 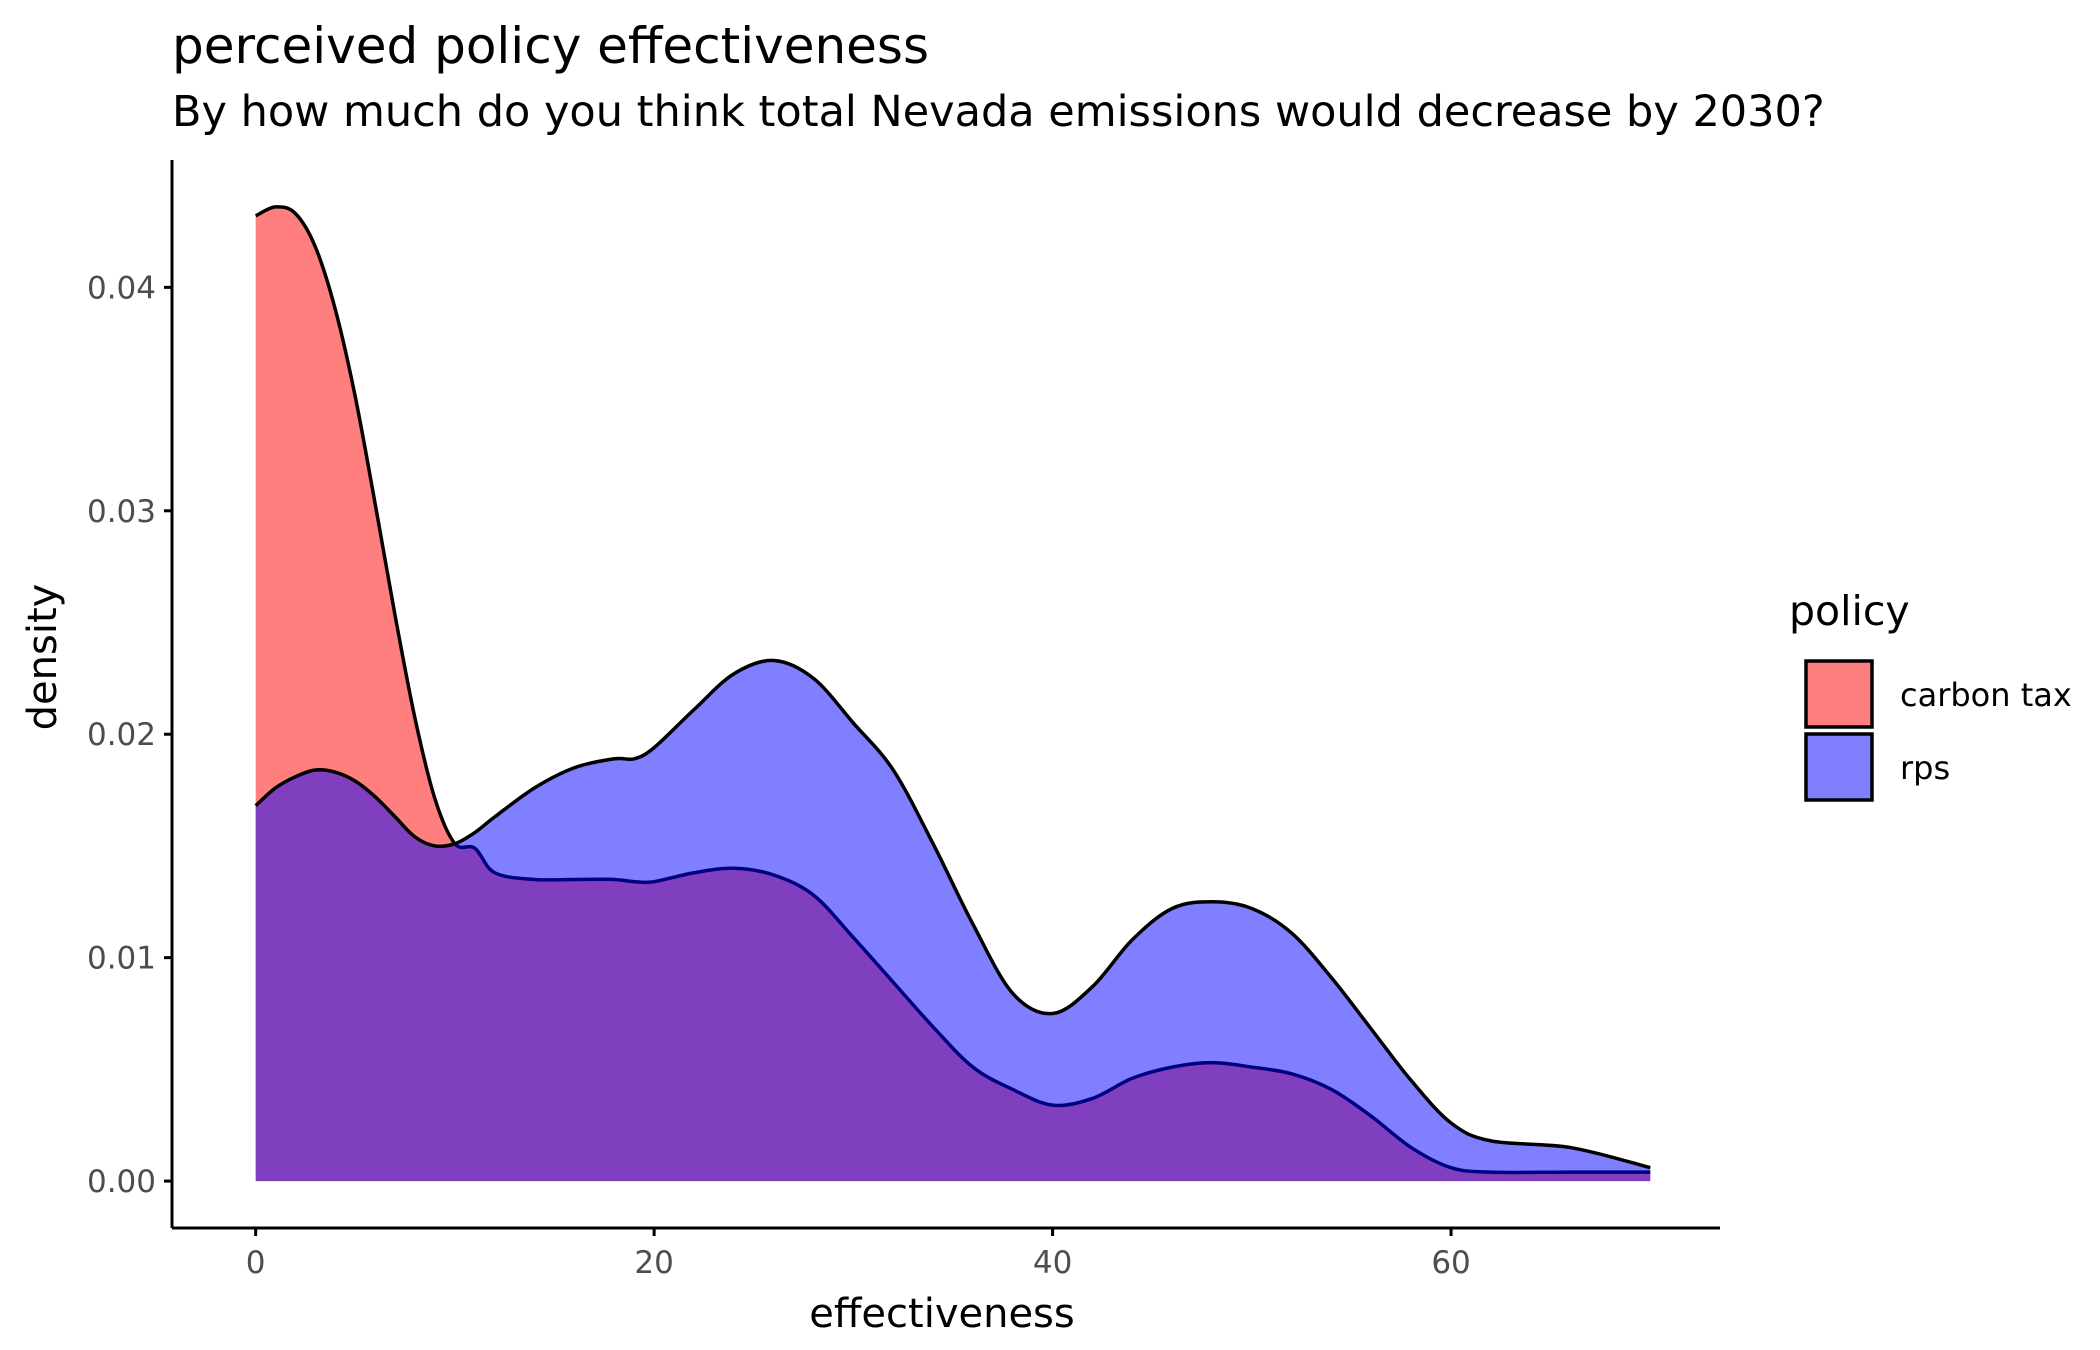 I want to click on x-axis-ticks: 0 20 40 60, so click(x=858, y=1254).